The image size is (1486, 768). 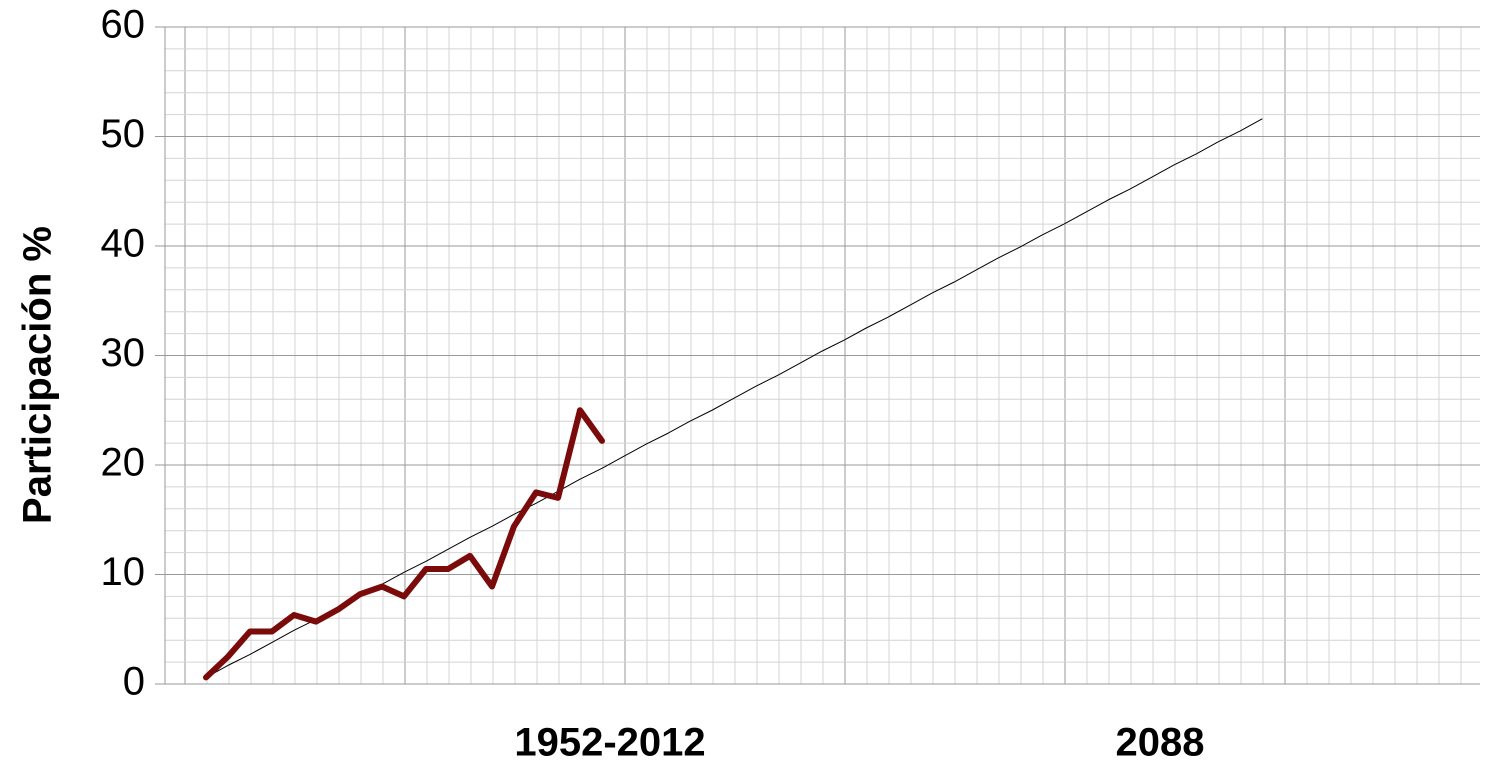 I want to click on y-tick-label: 0, so click(x=134, y=682).